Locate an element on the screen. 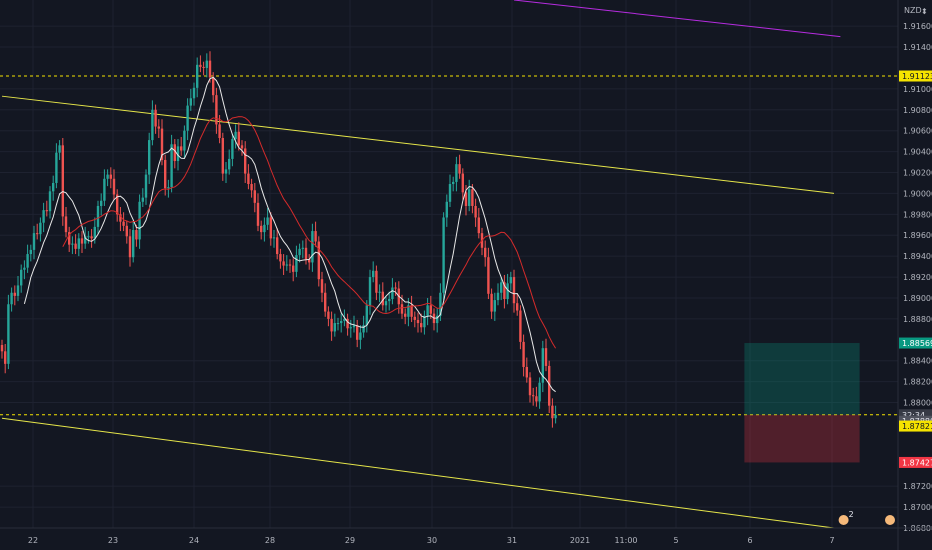 This screenshot has width=932, height=550. price-tick-label: 1.90200 is located at coordinates (917, 173).